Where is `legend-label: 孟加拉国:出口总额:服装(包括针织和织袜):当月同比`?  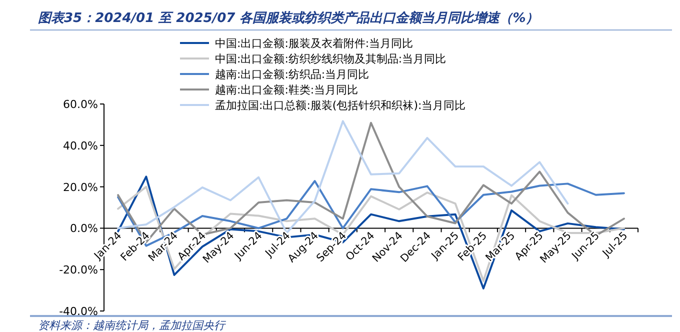
legend-label: 孟加拉国:出口总额:服装(包括针织和织袜):当月同比 is located at coordinates (340, 105).